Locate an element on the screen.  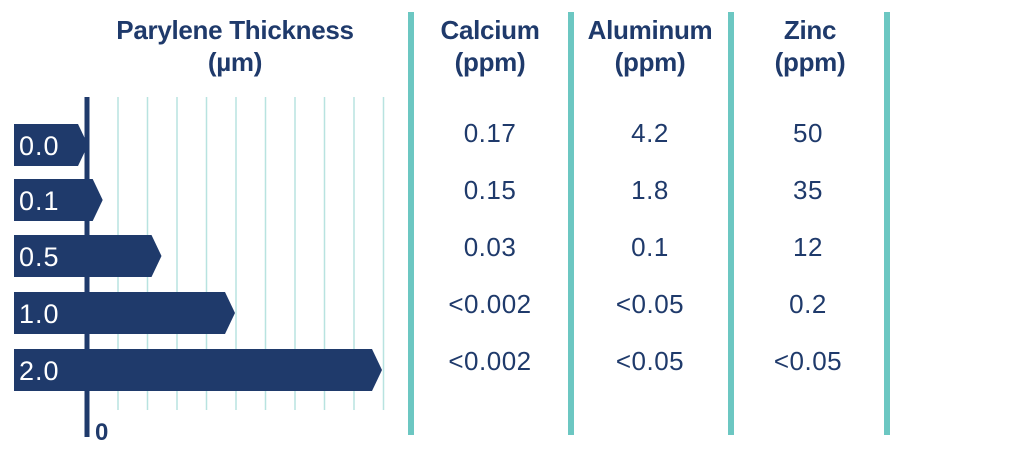
axis-origin-label: 0 is located at coordinates (101, 432).